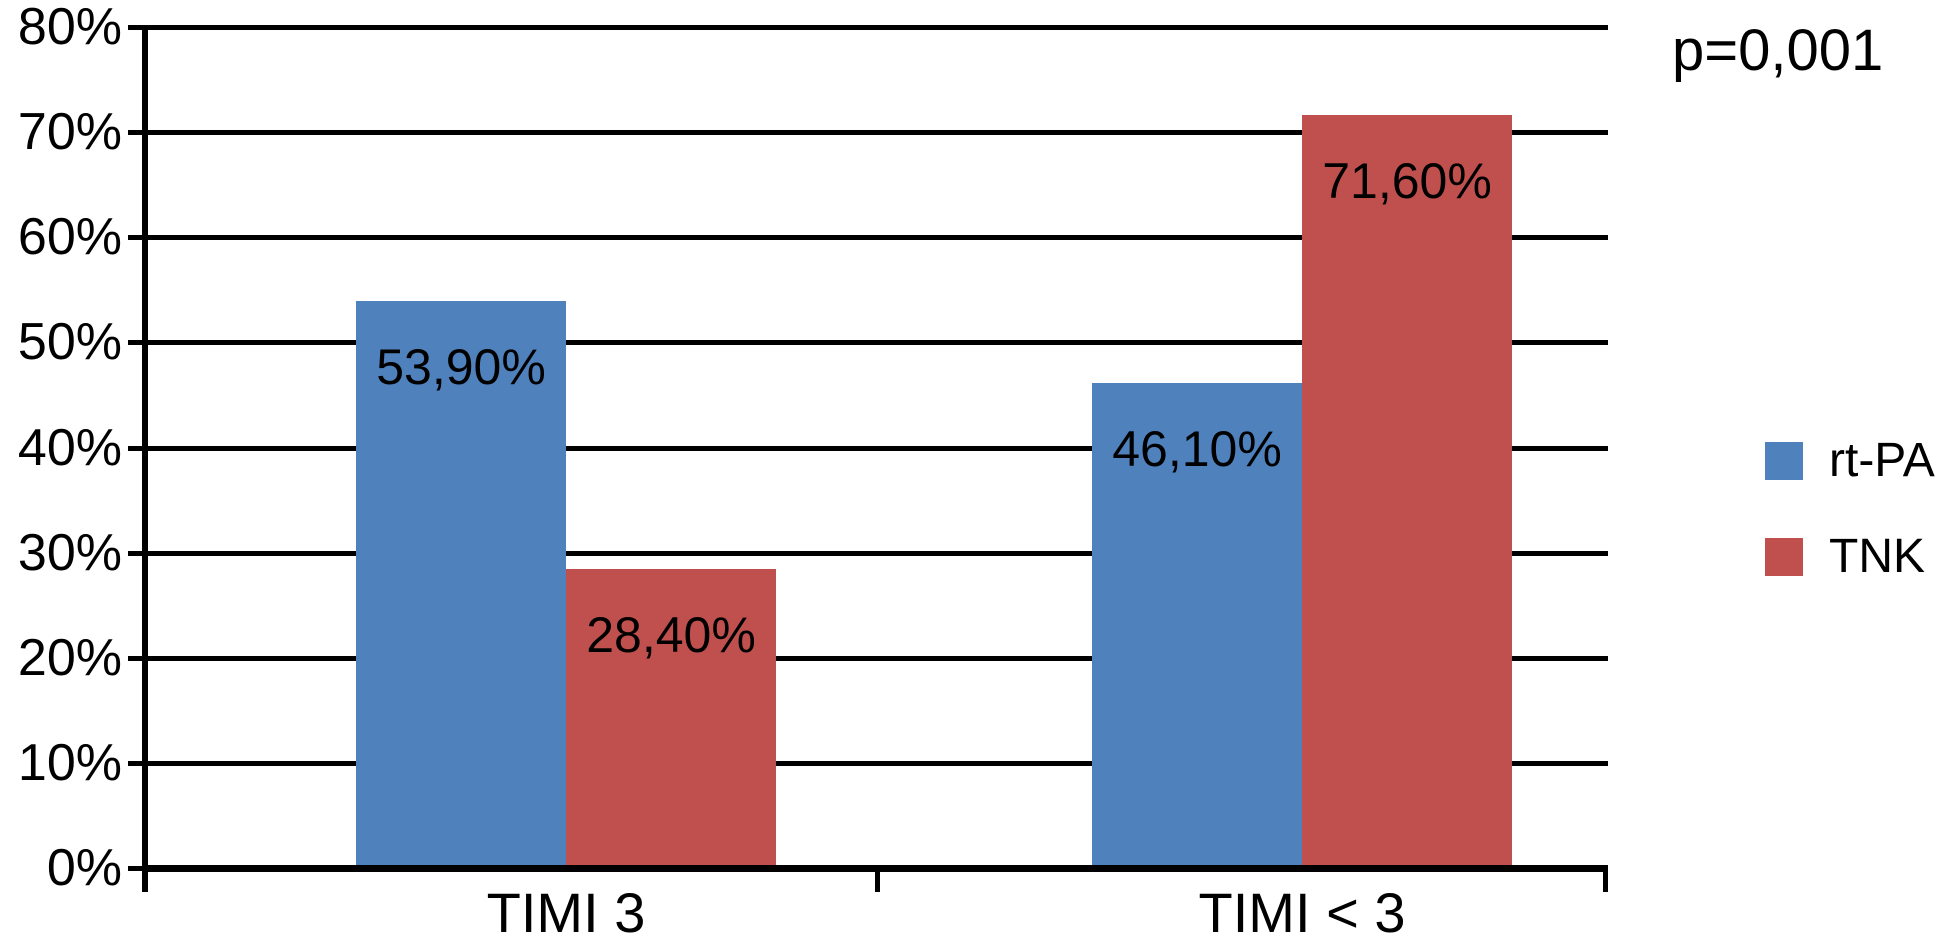  Describe the element at coordinates (136, 553) in the screenshot. I see `y-axis-tick-30%` at that location.